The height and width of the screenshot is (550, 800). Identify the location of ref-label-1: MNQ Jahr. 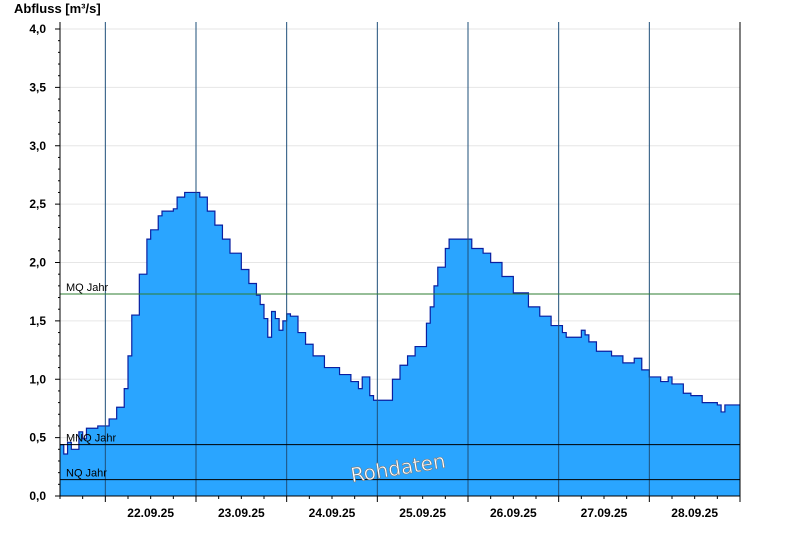
(91, 439).